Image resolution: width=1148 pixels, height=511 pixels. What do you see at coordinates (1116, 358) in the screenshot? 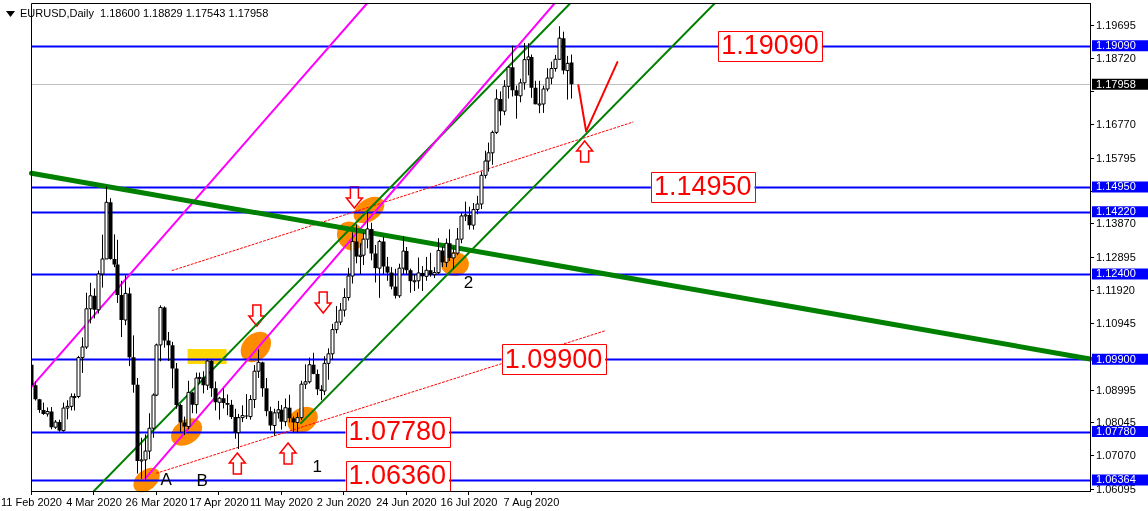
I see `ref-line-label: 1.09900` at bounding box center [1116, 358].